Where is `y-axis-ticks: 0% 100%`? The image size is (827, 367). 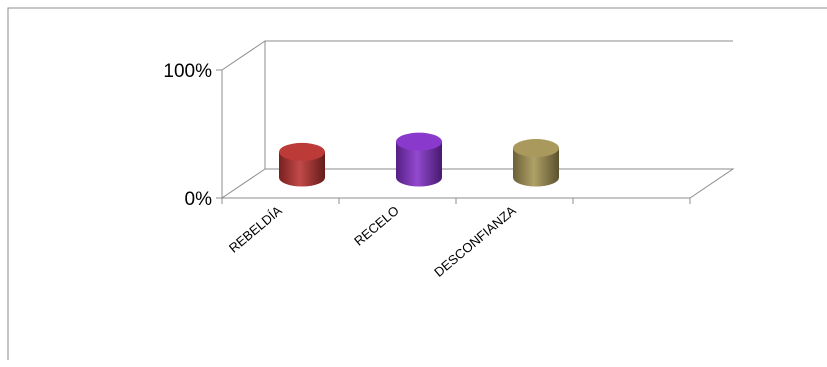
y-axis-ticks: 0% 100% is located at coordinates (192, 135).